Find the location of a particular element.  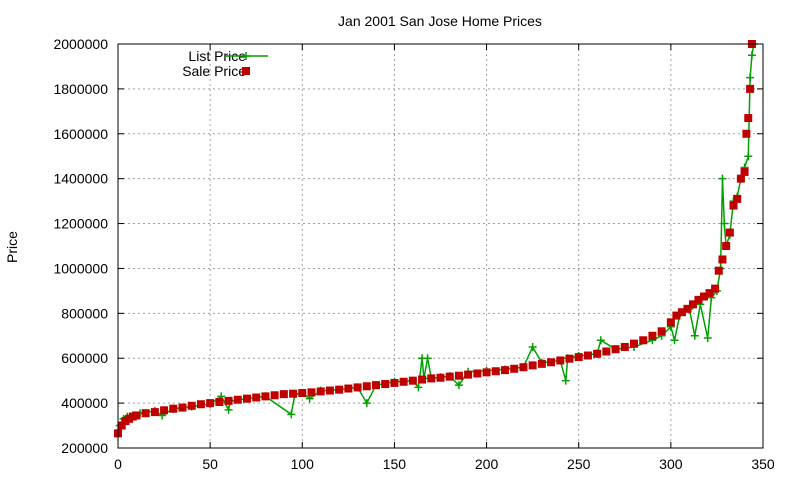

y-tick-label: 200000 is located at coordinates (84, 448).